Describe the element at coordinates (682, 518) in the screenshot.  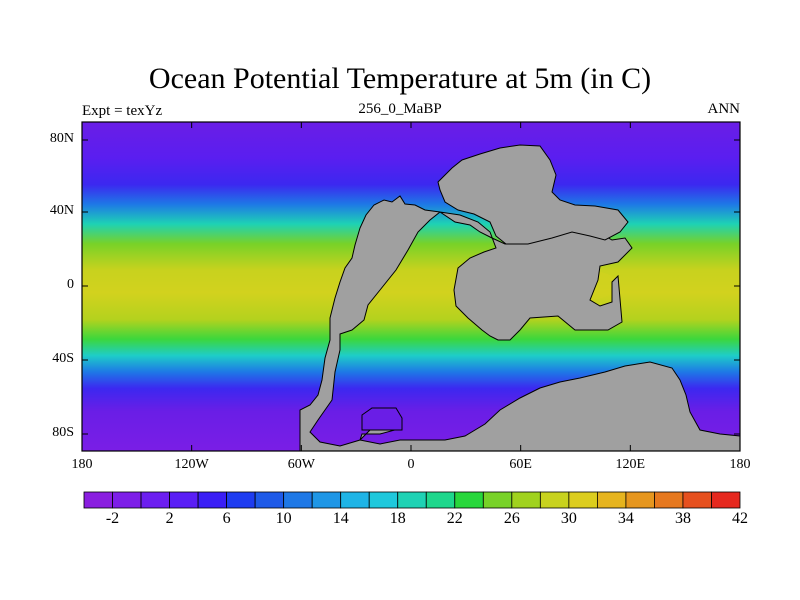
I see `colorbar-label: 38` at that location.